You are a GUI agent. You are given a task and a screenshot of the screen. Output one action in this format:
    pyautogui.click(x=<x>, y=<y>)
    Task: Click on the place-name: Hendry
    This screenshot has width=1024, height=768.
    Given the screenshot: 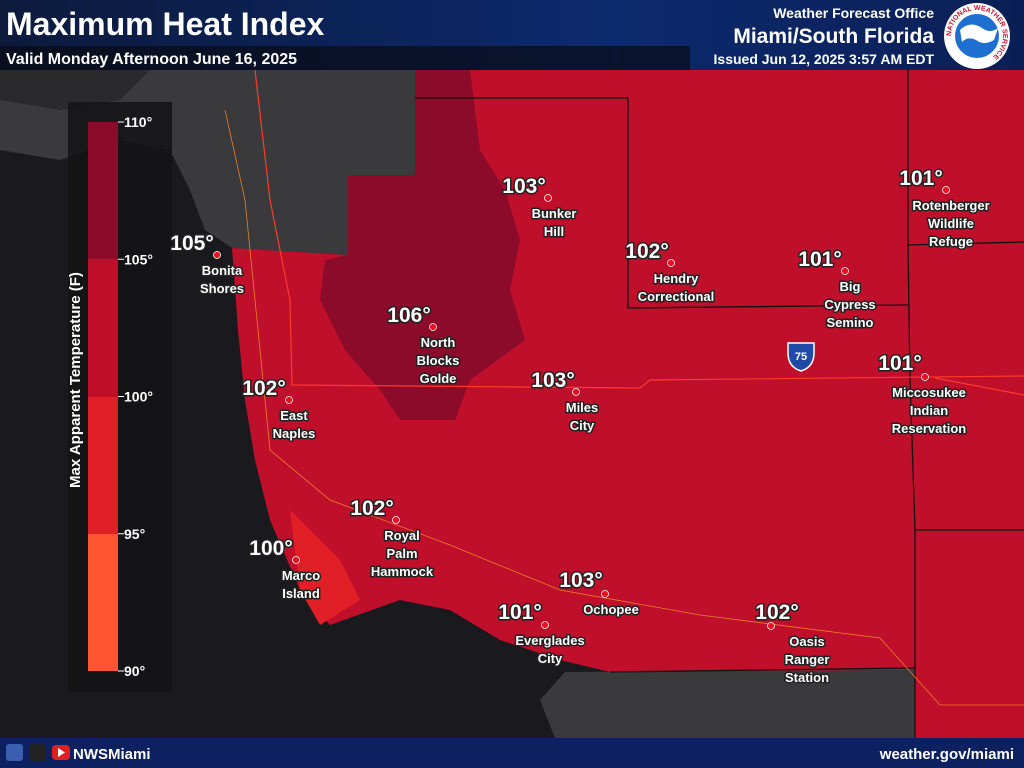 What is the action you would take?
    pyautogui.click(x=677, y=278)
    